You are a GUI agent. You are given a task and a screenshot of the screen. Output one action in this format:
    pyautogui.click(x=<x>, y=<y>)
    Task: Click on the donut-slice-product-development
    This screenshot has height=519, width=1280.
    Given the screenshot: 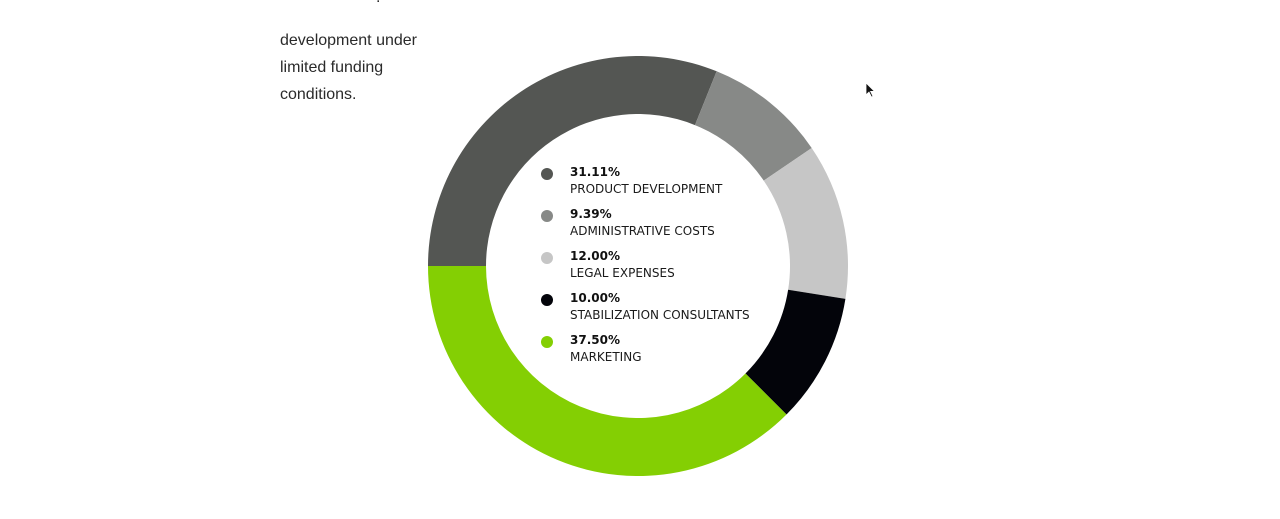 What is the action you would take?
    pyautogui.click(x=572, y=160)
    